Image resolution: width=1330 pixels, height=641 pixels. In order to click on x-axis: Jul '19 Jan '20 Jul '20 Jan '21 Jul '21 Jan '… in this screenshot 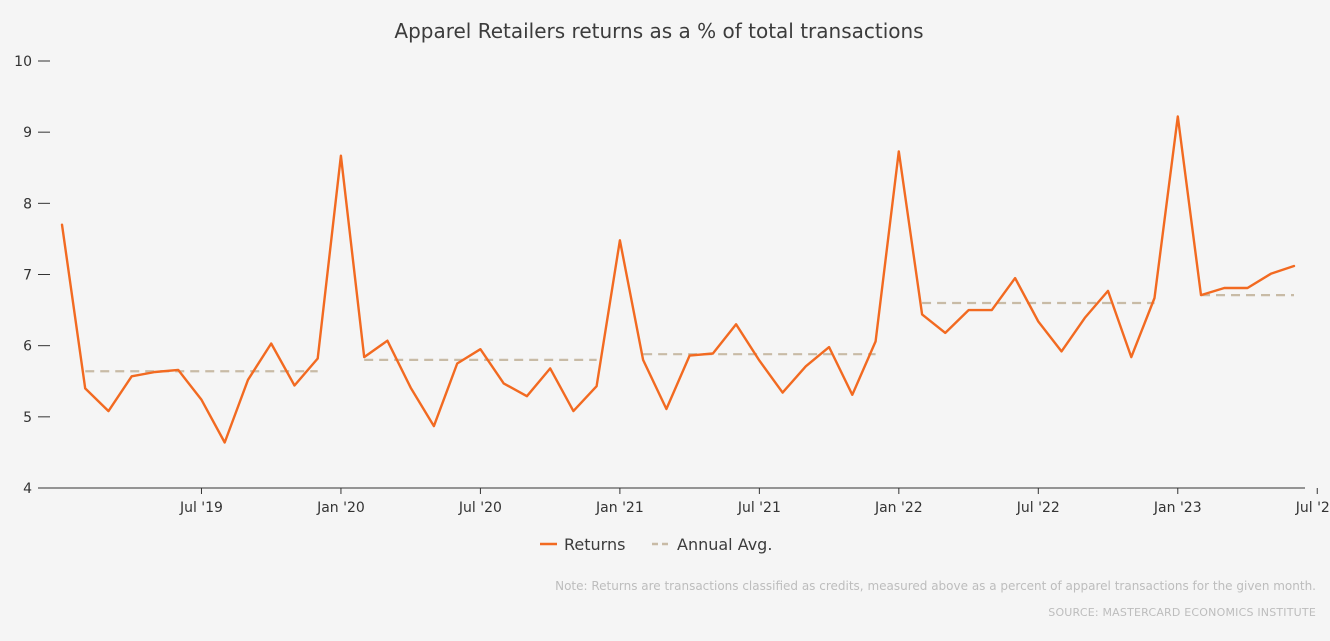, I will do `click(689, 501)`.